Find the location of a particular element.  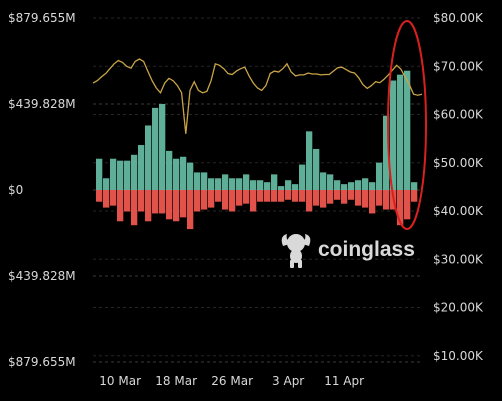

right-axis-tick-label: $20.00K is located at coordinates (458, 308).